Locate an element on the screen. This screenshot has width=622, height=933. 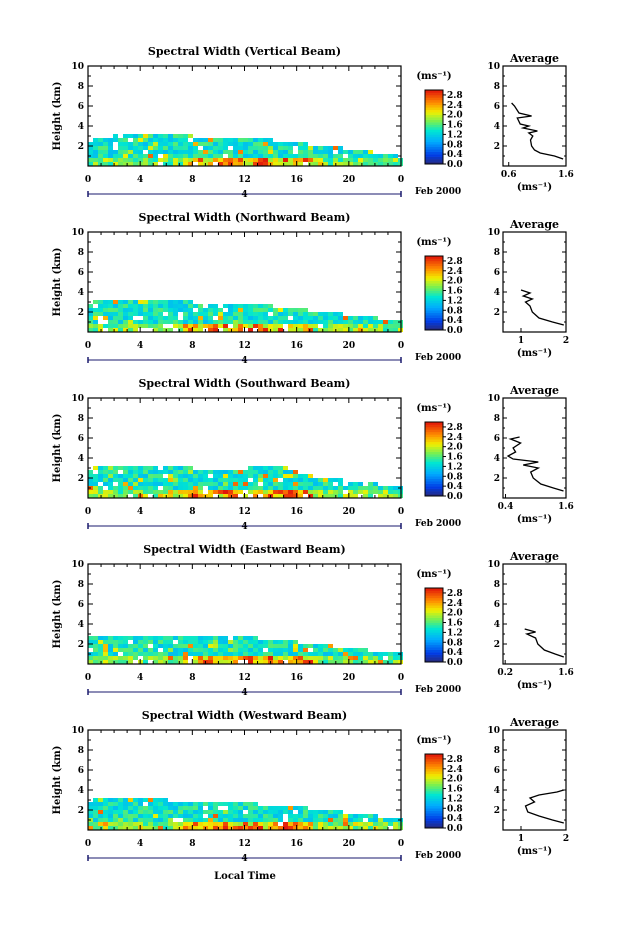
x-tick-label: 8 is located at coordinates (192, 180).